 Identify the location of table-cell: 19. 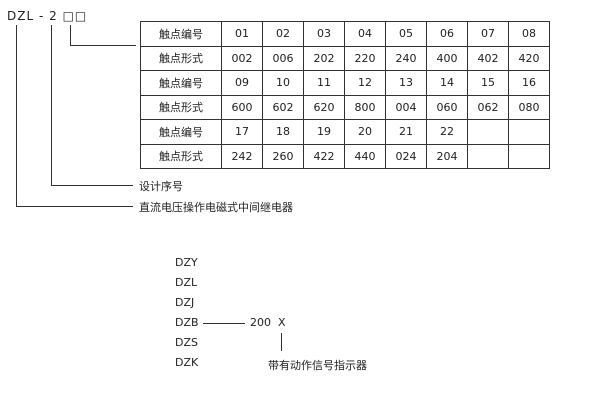
(324, 132).